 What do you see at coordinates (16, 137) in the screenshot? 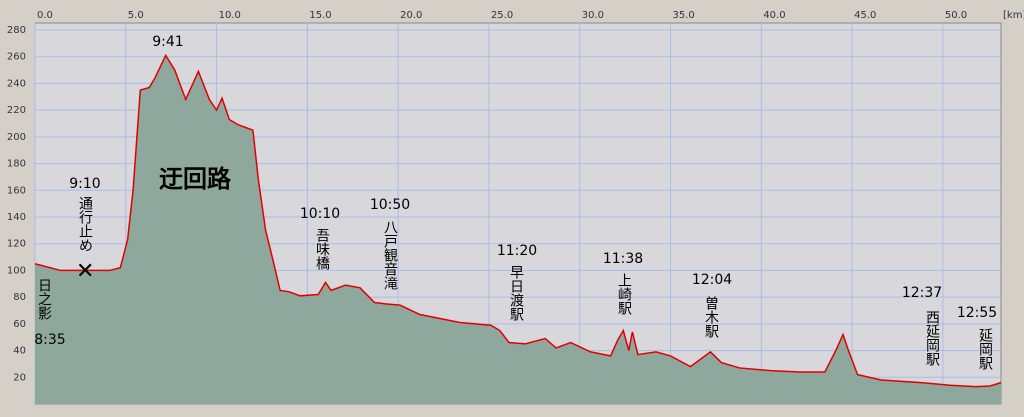
I see `y-tick-label: 200` at bounding box center [16, 137].